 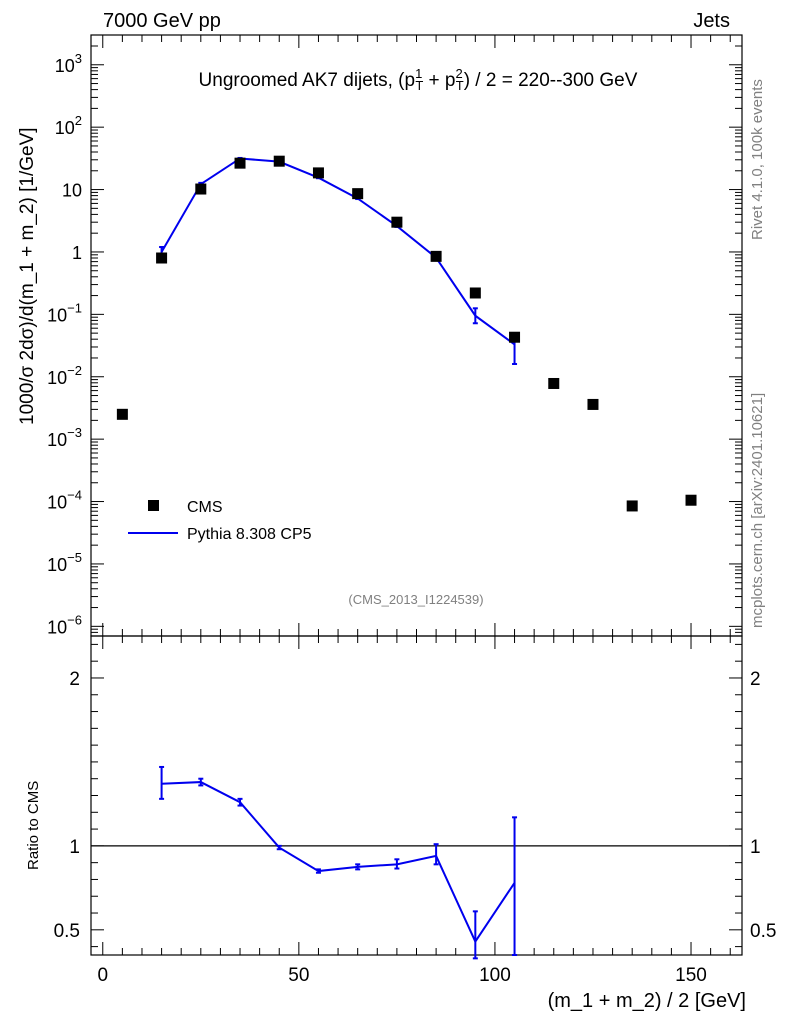 What do you see at coordinates (338, 251) in the screenshot?
I see `pythia-line` at bounding box center [338, 251].